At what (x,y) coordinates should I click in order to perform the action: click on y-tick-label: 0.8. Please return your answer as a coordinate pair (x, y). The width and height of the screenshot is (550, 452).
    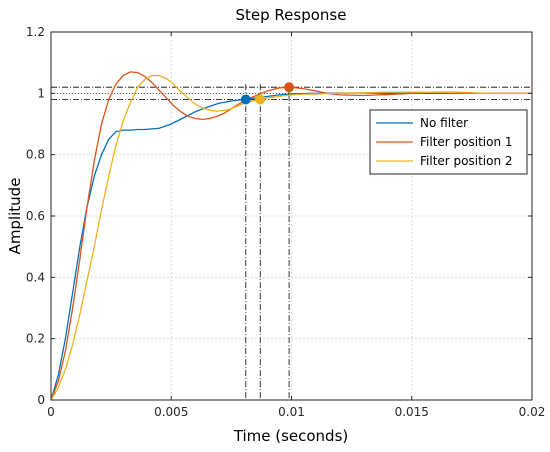
    Looking at the image, I should click on (35, 155).